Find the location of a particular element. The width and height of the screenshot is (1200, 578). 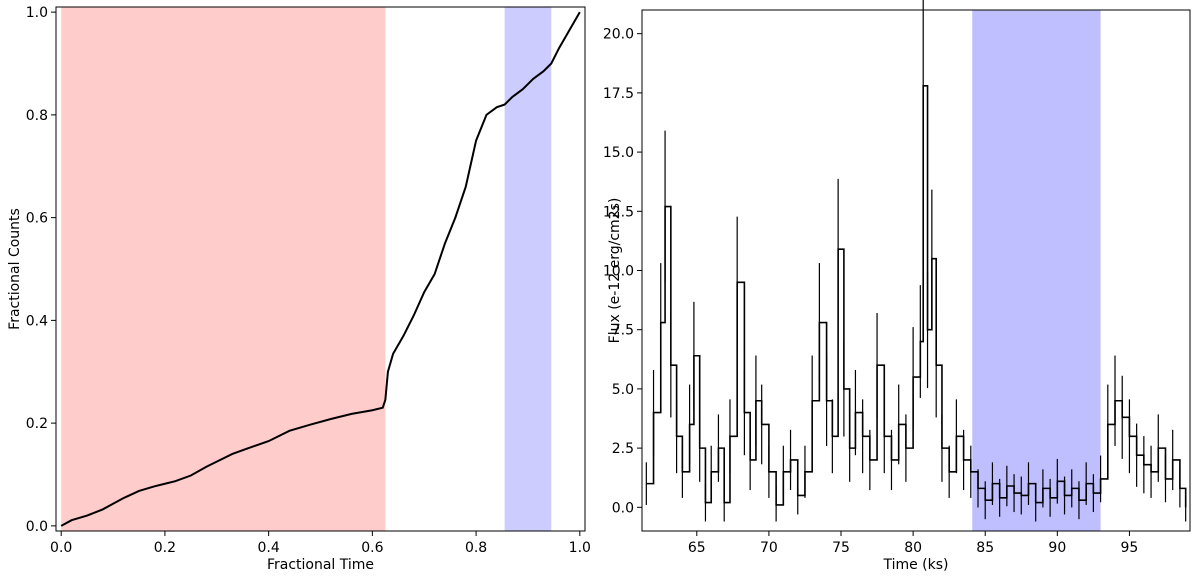

x-ticks: 0.0 0.2 0.4 0.6 0.8 1.0 is located at coordinates (320, 543).